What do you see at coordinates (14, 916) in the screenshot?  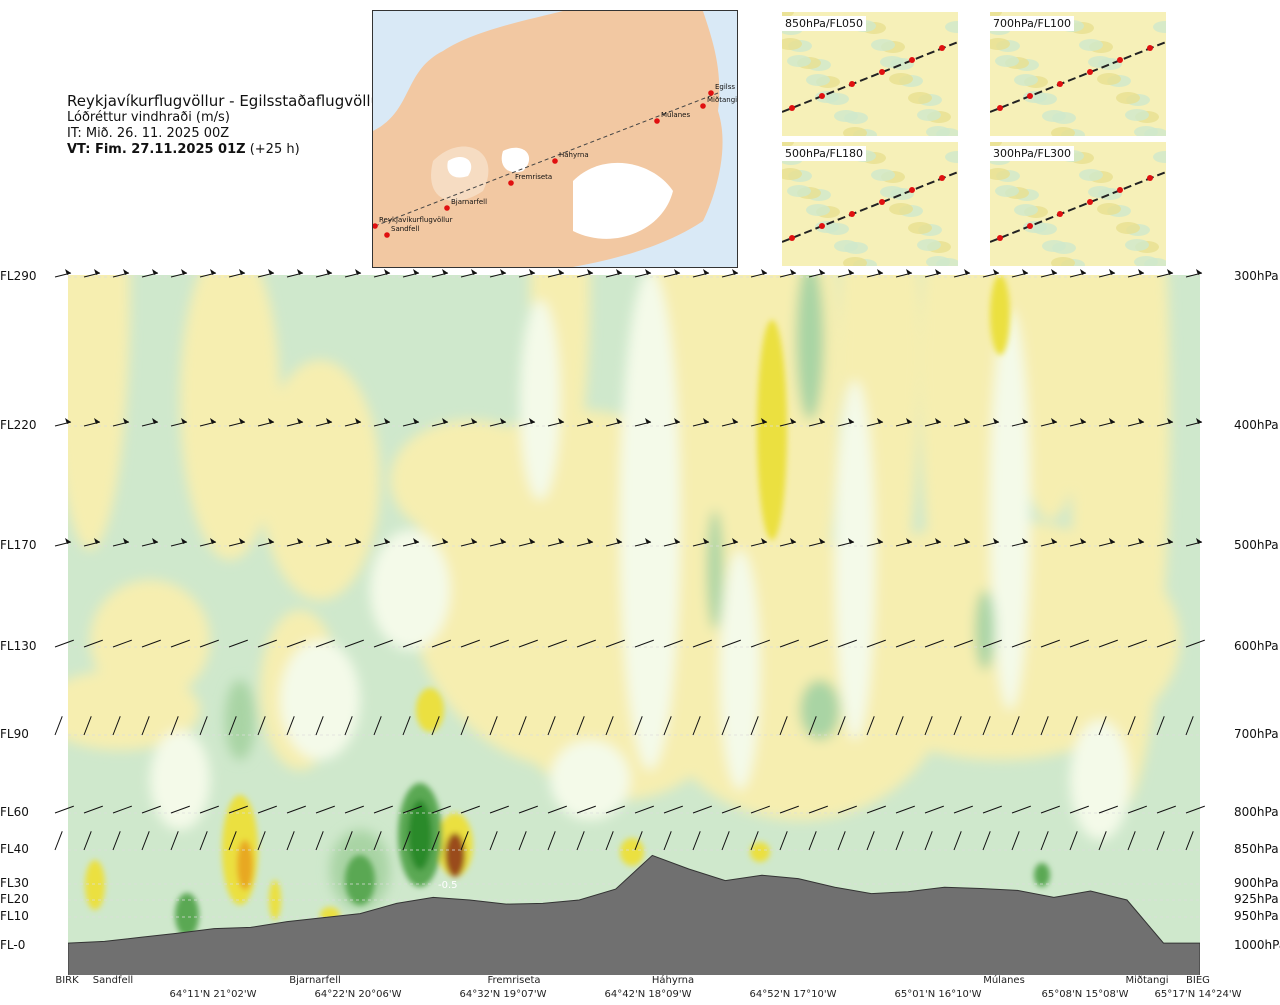 I see `flight-level-label: FL10` at bounding box center [14, 916].